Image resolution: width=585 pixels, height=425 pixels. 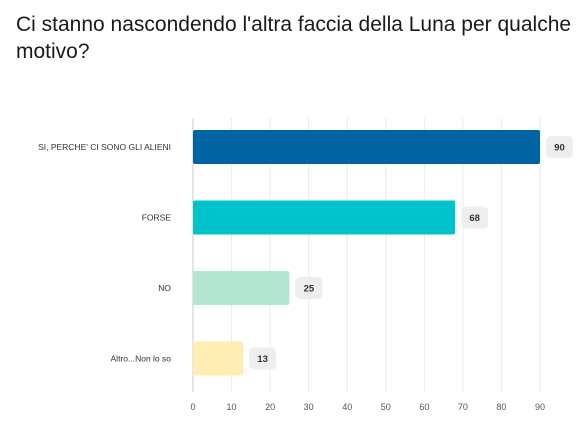 I want to click on x-tick-label: 70, so click(x=463, y=407).